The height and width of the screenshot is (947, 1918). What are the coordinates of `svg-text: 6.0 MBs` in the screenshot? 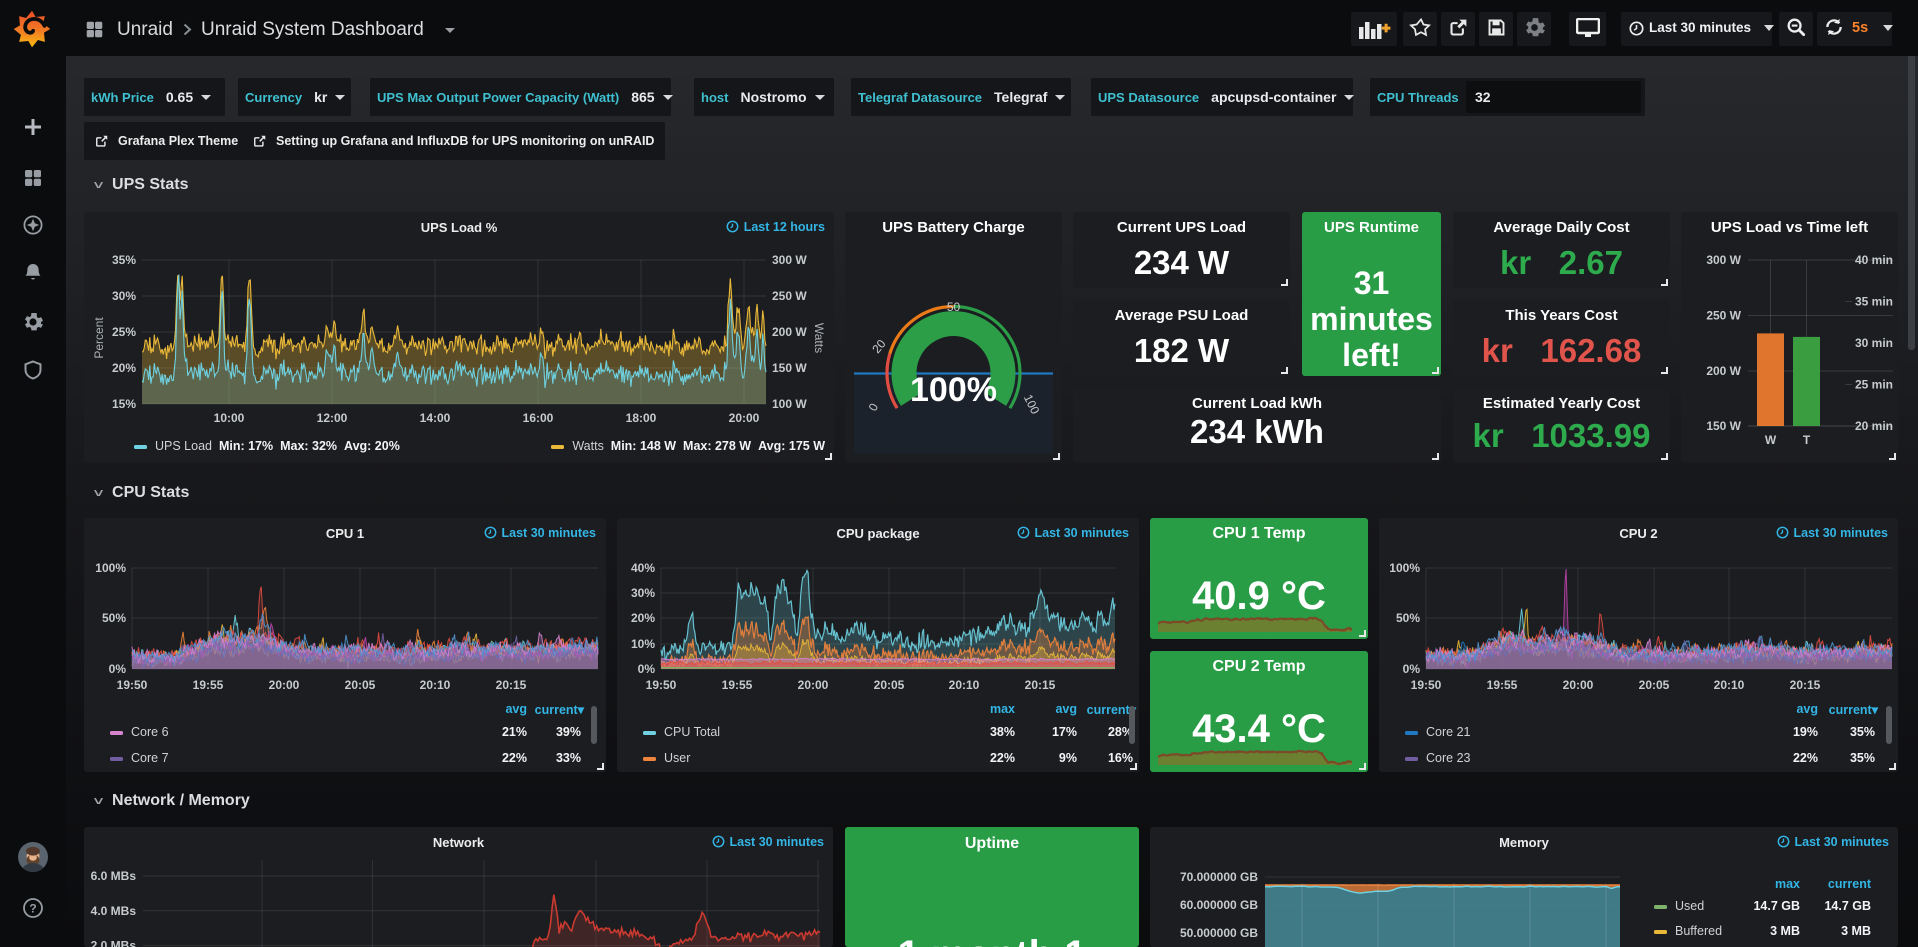 It's located at (114, 876).